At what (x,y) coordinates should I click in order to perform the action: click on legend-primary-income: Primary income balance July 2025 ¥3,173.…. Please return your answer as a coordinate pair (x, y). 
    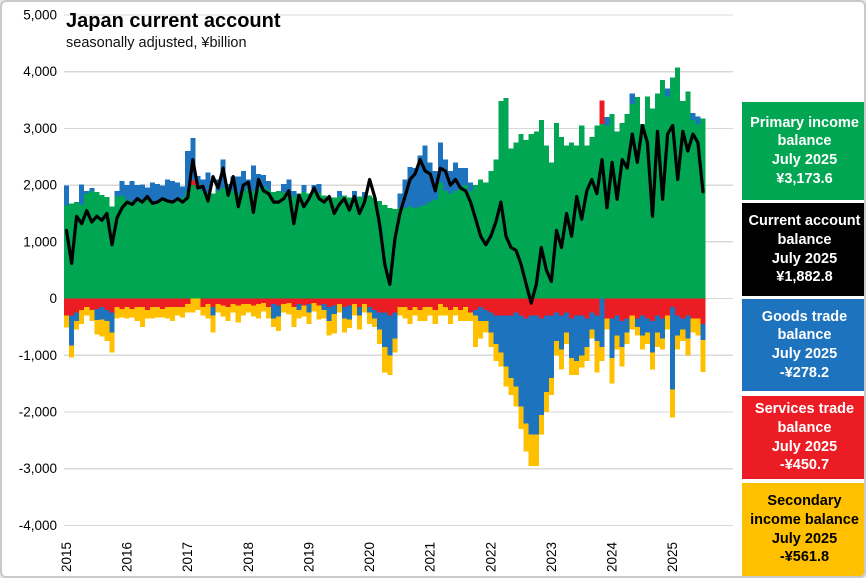
    Looking at the image, I should click on (803, 151).